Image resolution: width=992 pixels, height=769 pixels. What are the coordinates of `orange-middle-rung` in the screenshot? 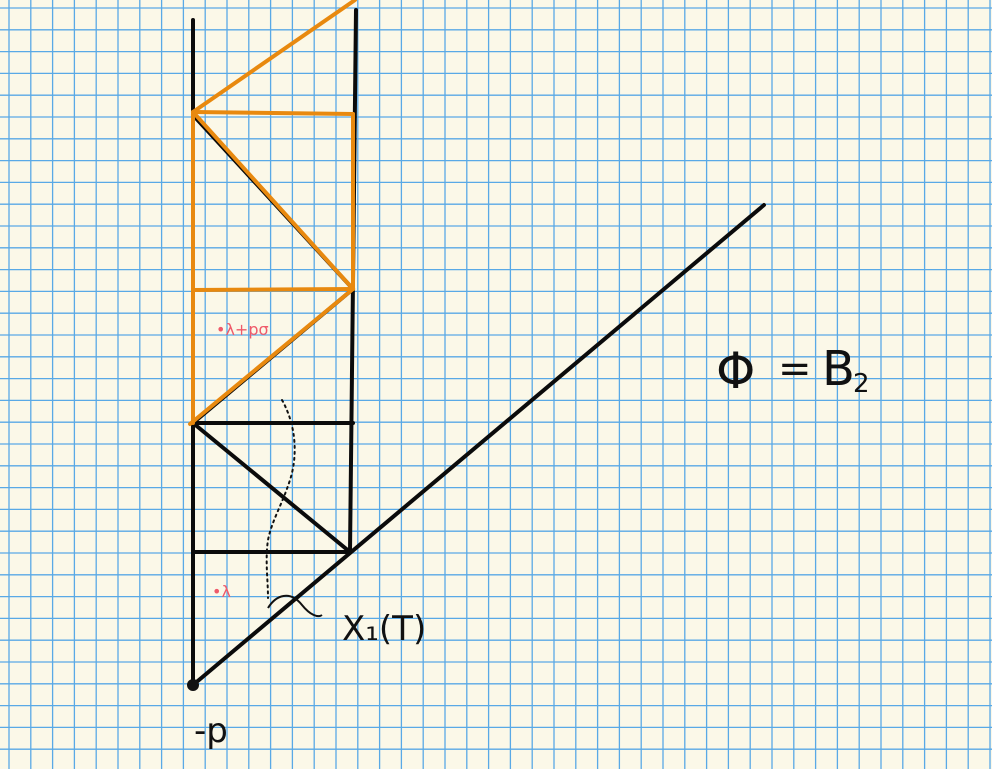 It's located at (273, 289).